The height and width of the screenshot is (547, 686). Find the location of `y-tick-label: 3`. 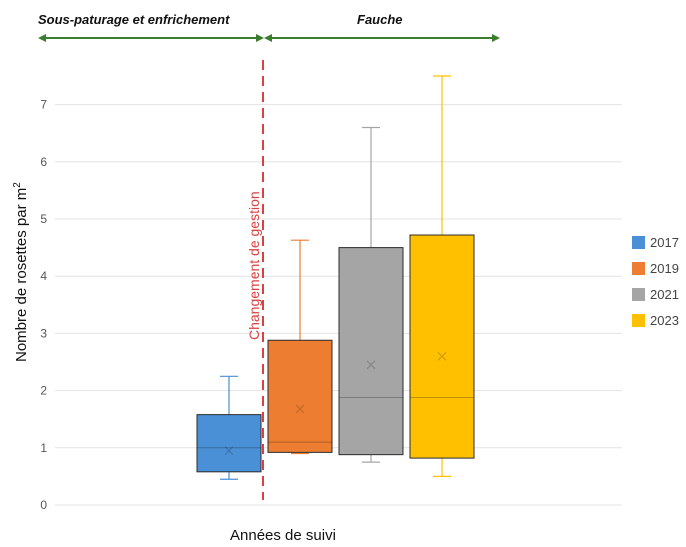

y-tick-label: 3 is located at coordinates (43, 333).